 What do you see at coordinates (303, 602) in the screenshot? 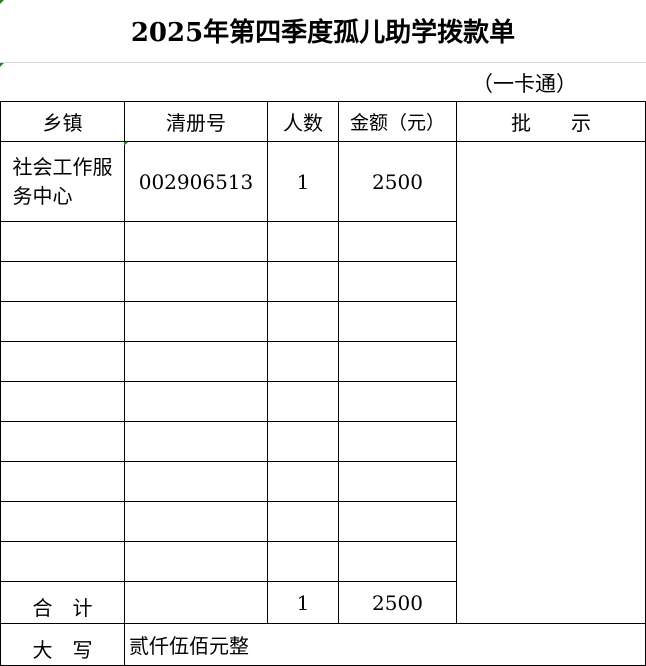
I see `total-count: 1` at bounding box center [303, 602].